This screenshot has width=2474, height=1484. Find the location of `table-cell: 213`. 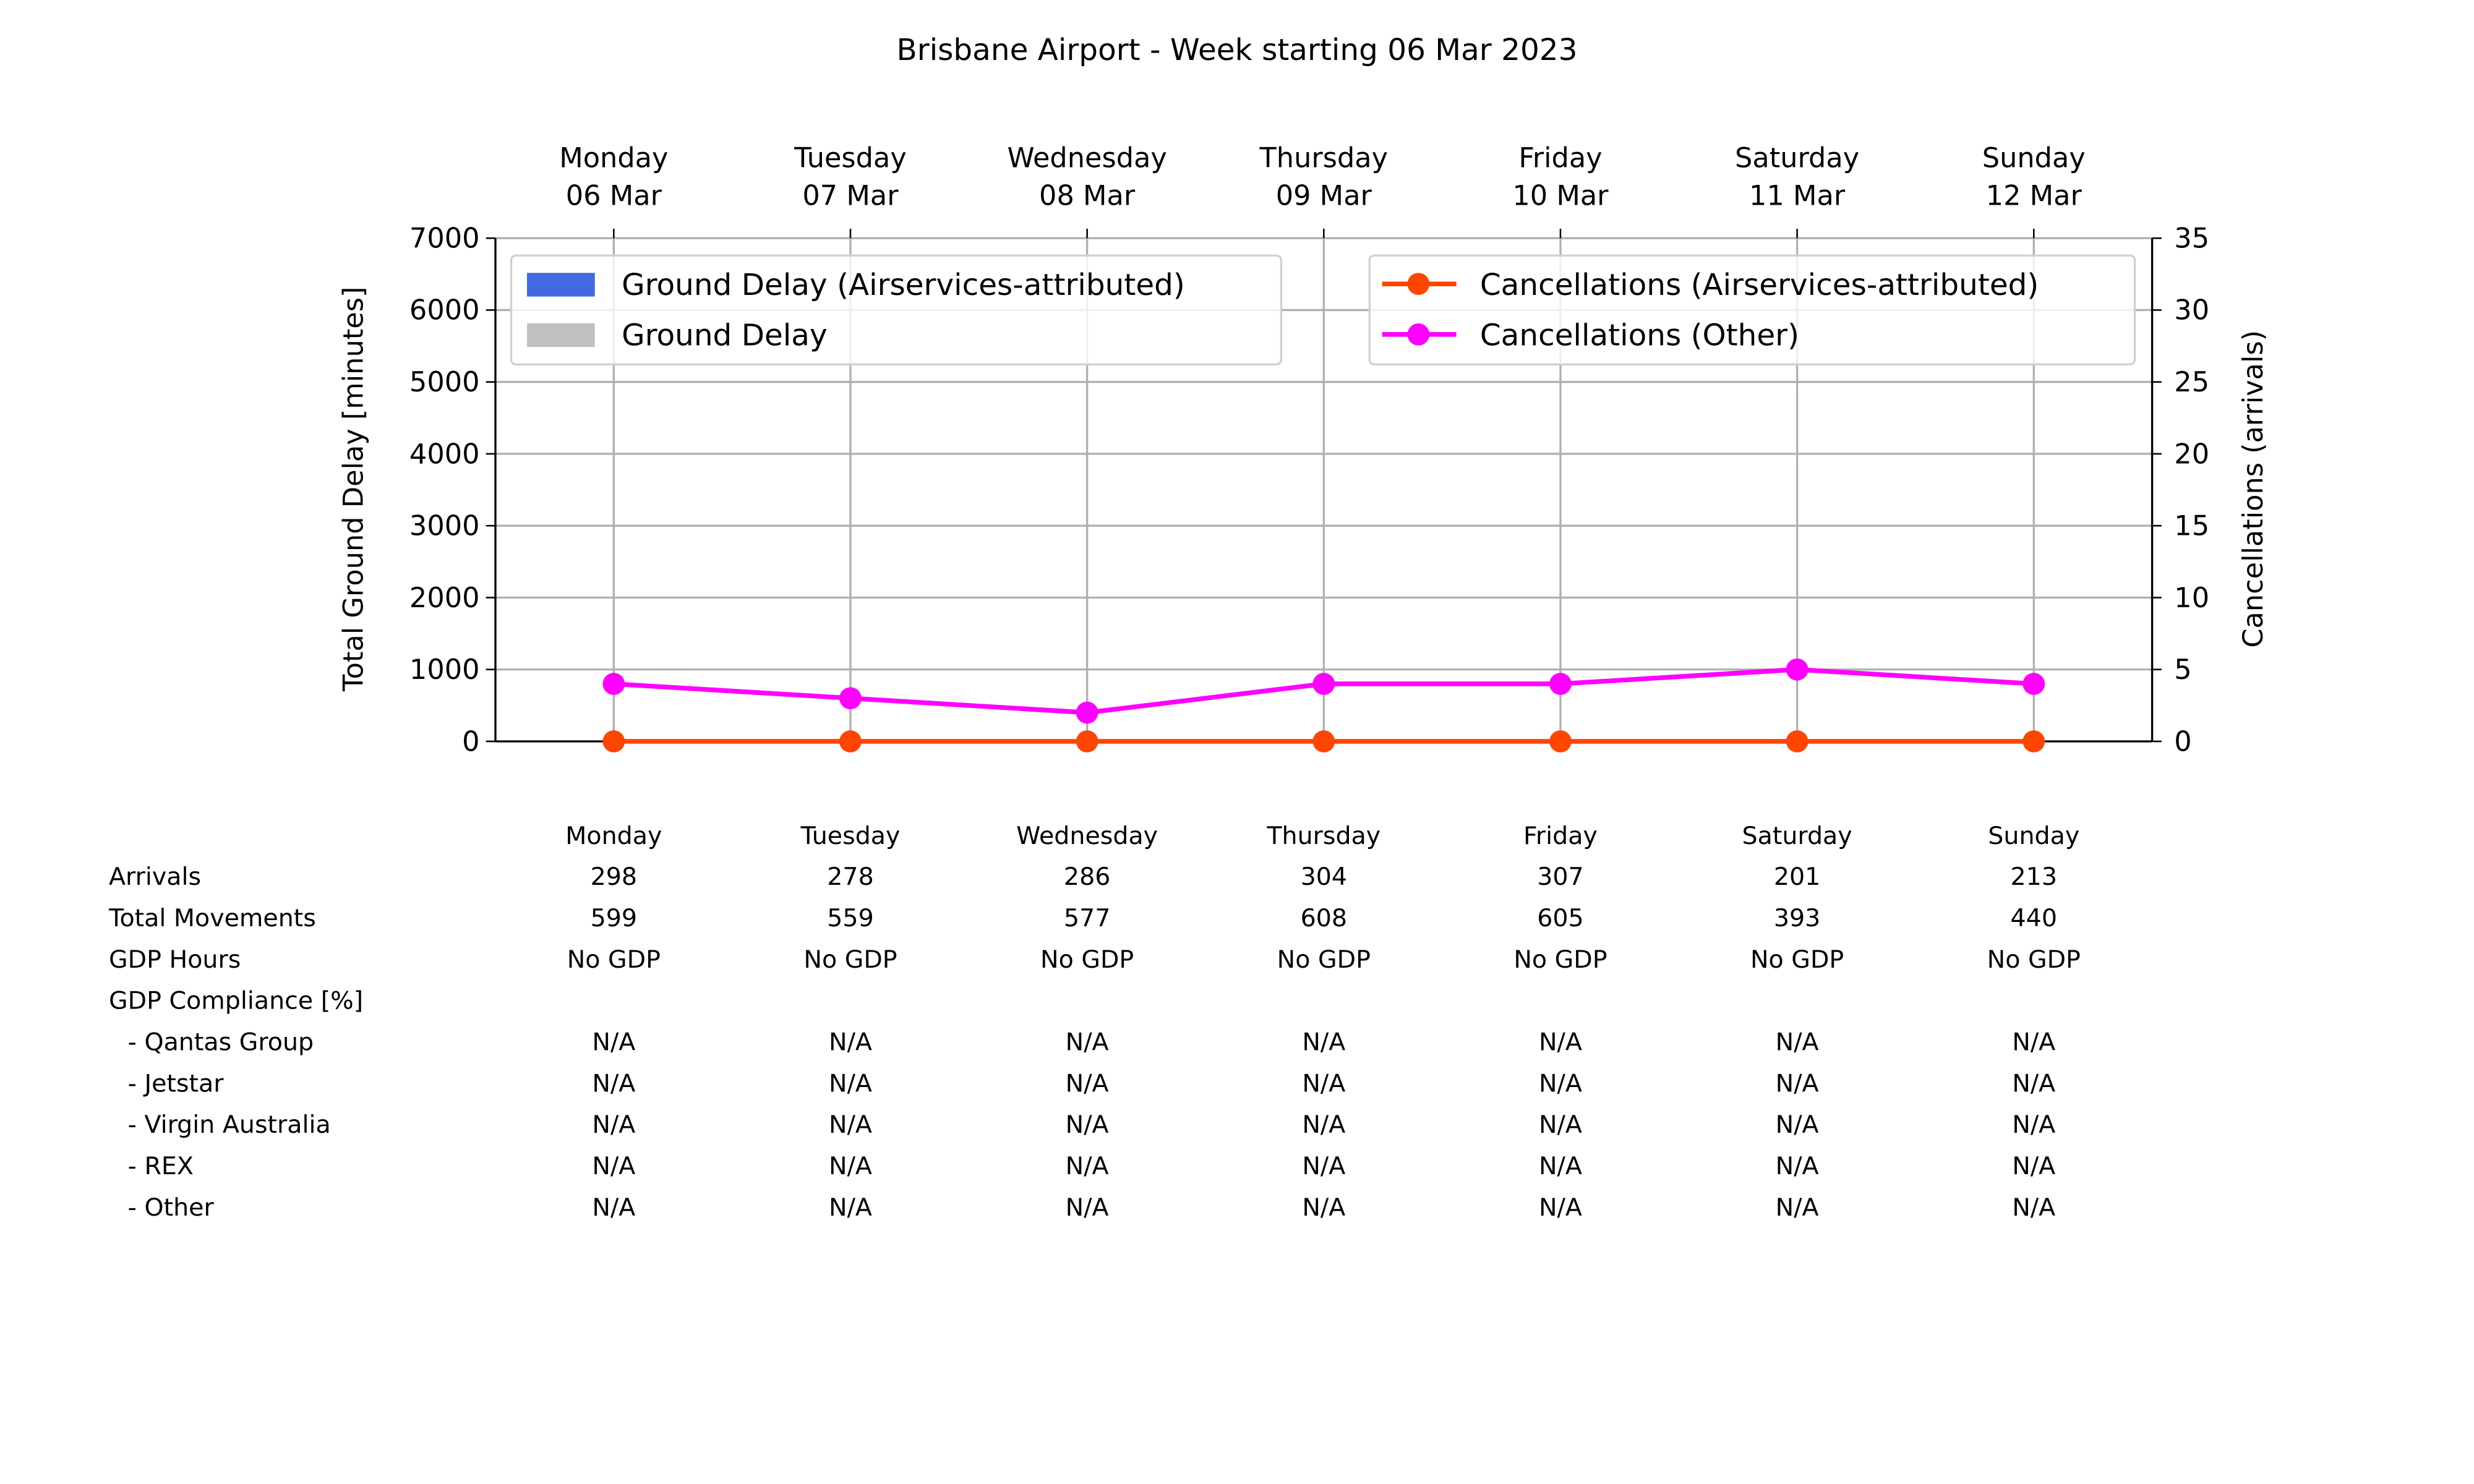

table-cell: 213 is located at coordinates (2034, 877).